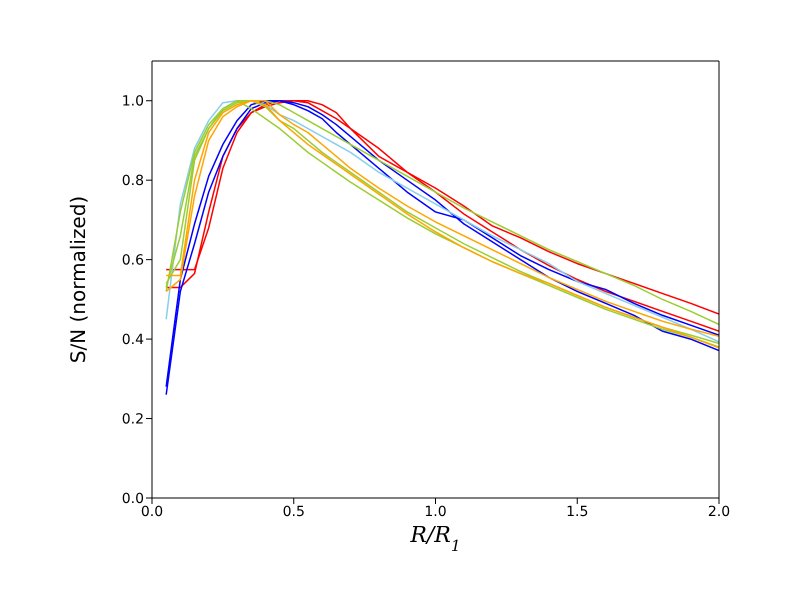 Image resolution: width=800 pixels, height=600 pixels. I want to click on x-tick-label: 1.5, so click(577, 512).